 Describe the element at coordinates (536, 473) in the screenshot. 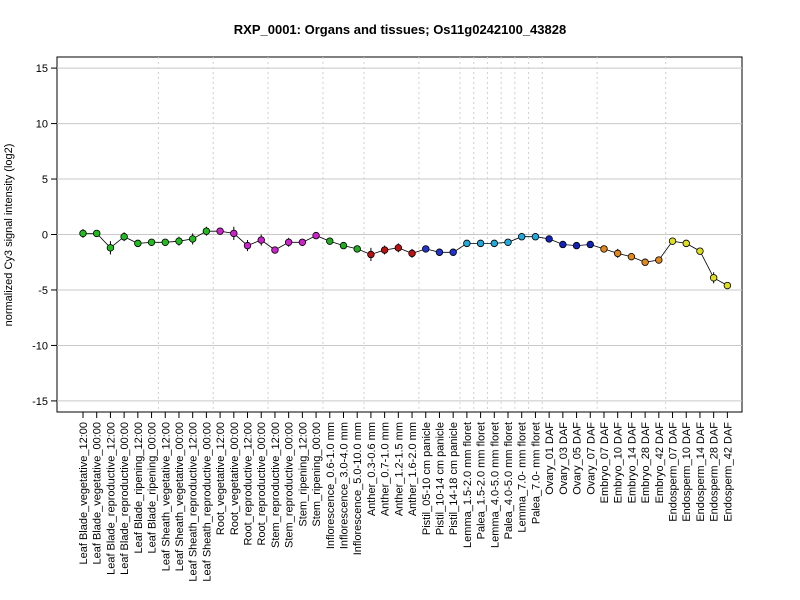

I see `x-tick-label: Palea_7.0- mm floret` at that location.